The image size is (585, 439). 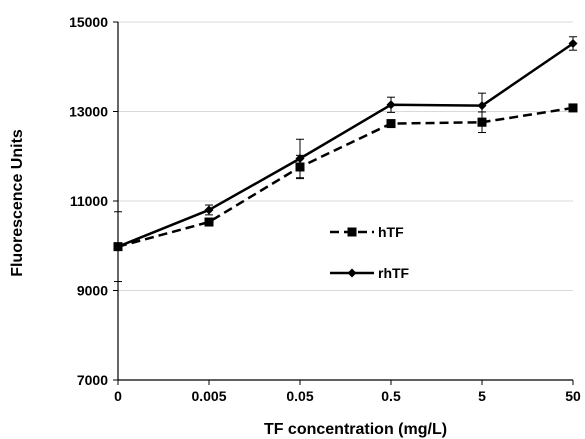 I want to click on x-tick-label: 0.05, so click(x=299, y=396).